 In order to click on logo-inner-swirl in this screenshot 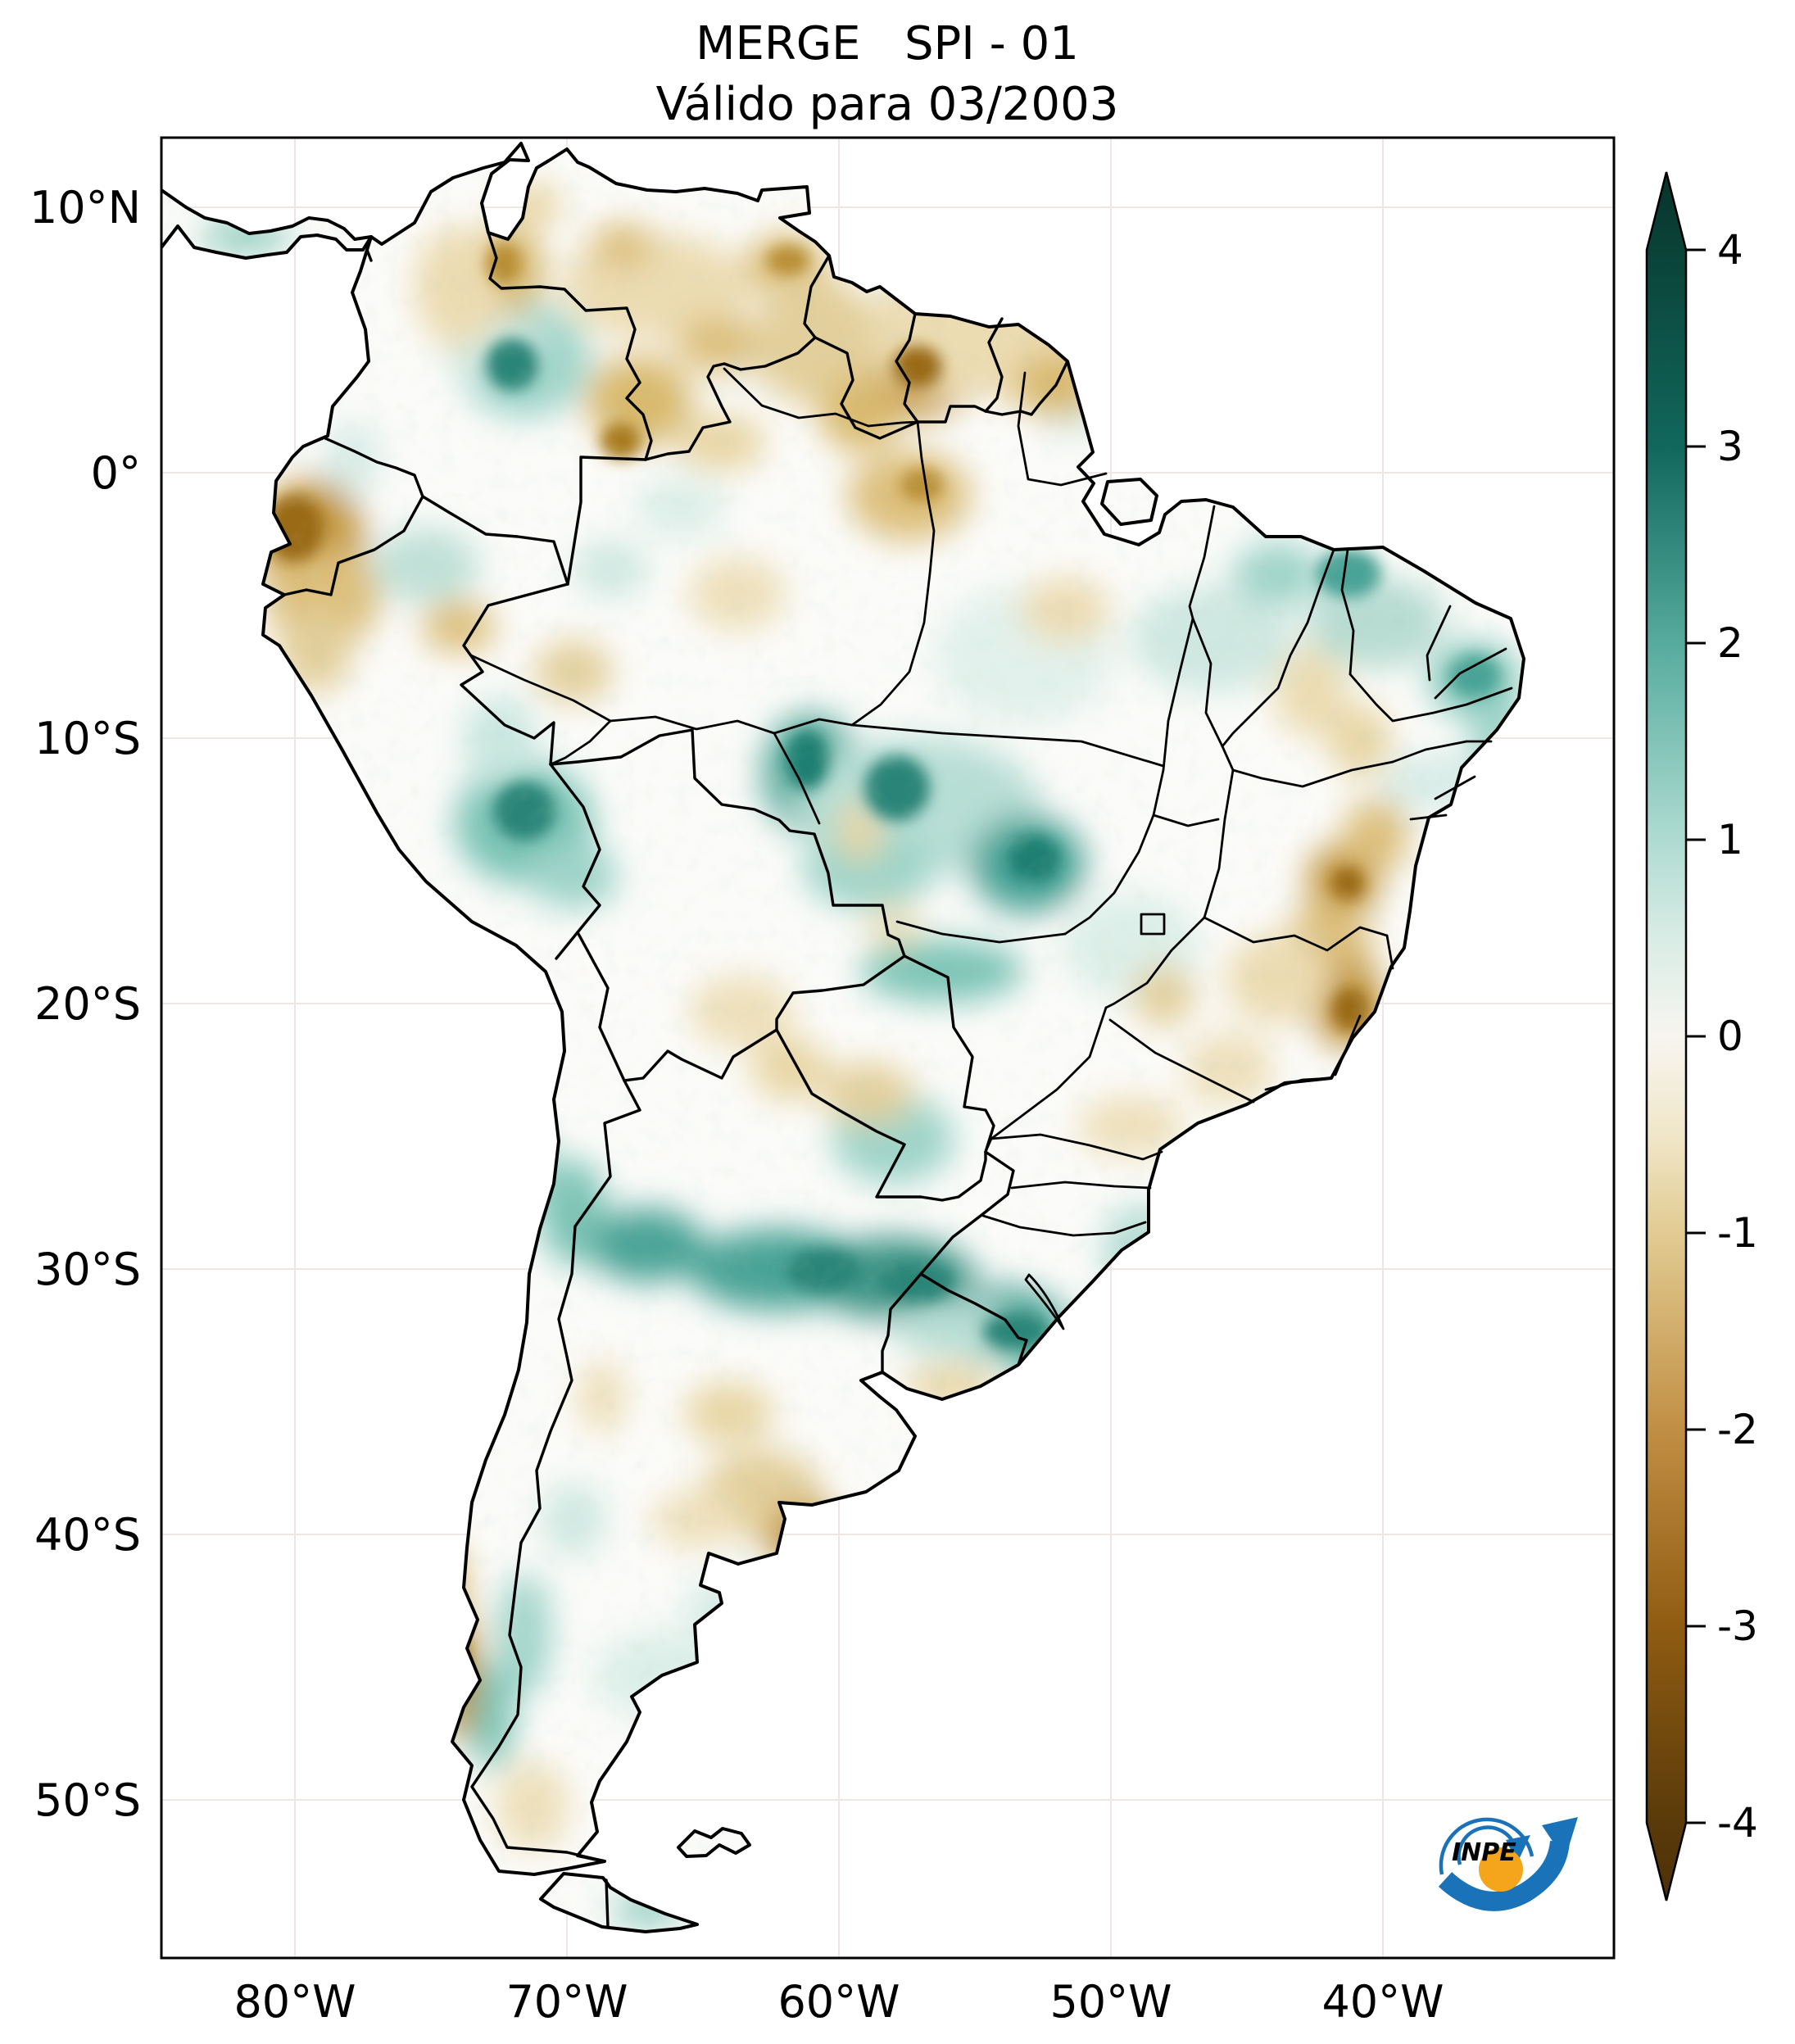, I will do `click(1487, 1845)`.